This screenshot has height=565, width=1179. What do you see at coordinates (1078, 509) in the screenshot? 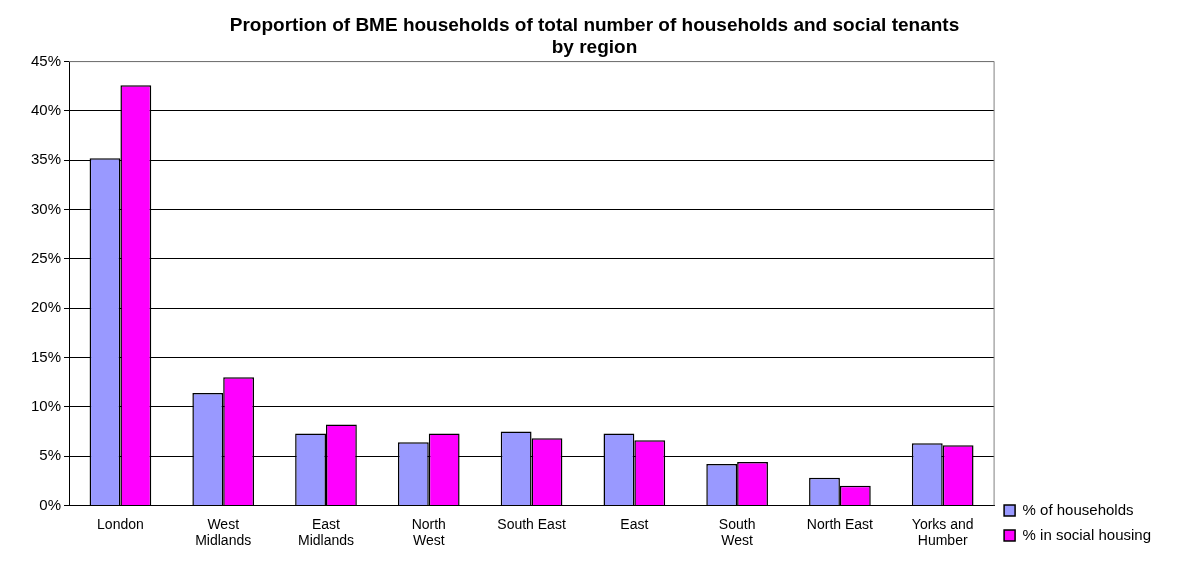
I see `legend-label: % of households` at bounding box center [1078, 509].